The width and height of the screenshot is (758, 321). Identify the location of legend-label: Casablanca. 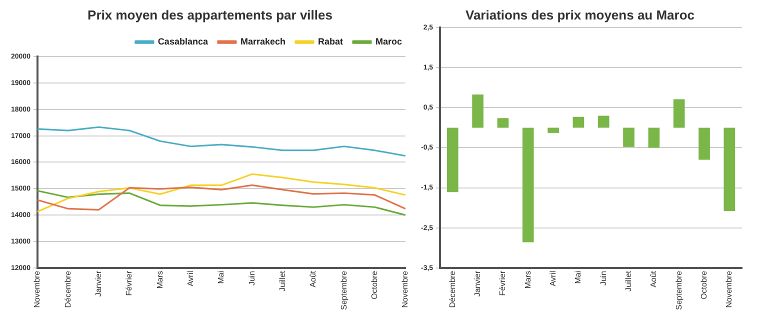
(183, 41).